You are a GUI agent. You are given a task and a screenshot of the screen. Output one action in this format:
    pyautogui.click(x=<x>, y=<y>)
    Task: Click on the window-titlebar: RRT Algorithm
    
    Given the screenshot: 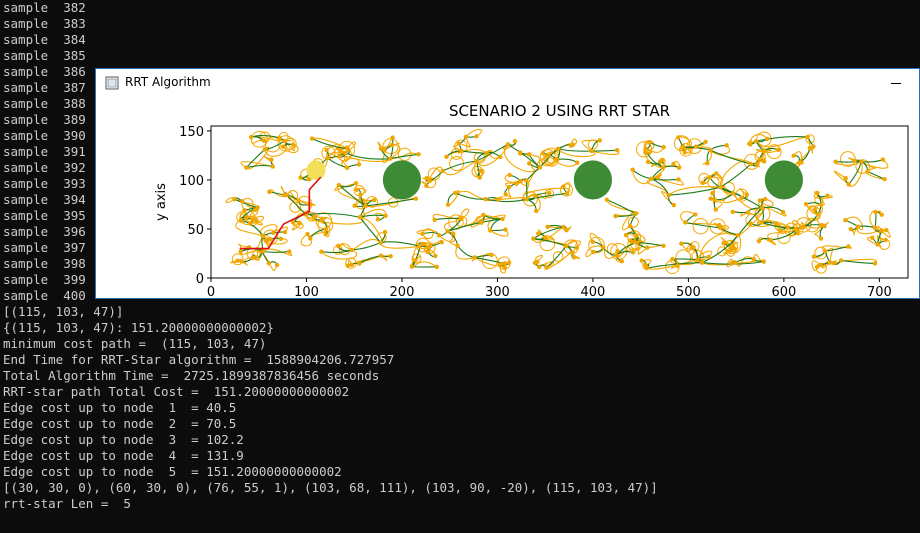 What is the action you would take?
    pyautogui.click(x=507, y=83)
    